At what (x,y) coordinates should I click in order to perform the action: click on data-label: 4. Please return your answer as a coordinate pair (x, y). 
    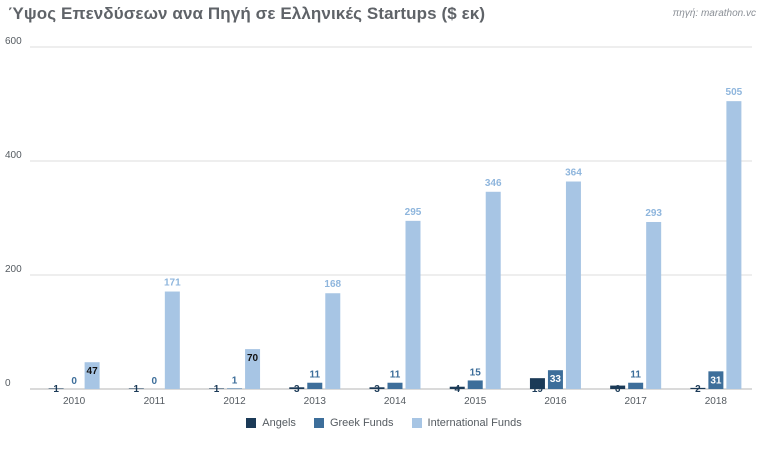
    Looking at the image, I should click on (457, 389).